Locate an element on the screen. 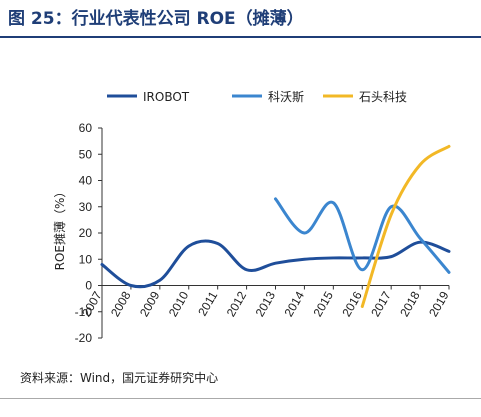  legend-label: IROBOT is located at coordinates (166, 97).